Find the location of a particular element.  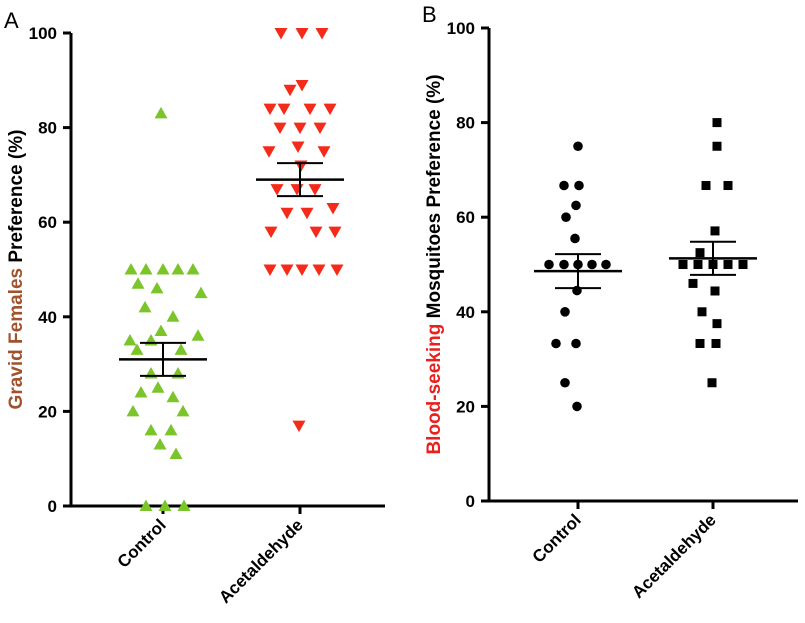

panel-letter: B is located at coordinates (429, 14).